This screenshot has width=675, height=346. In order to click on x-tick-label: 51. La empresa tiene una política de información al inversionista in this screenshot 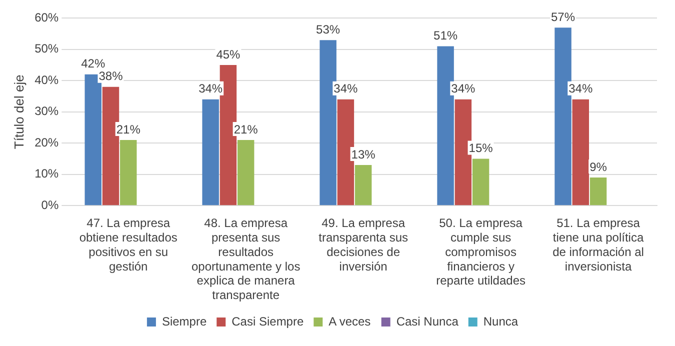, I will do `click(598, 245)`.